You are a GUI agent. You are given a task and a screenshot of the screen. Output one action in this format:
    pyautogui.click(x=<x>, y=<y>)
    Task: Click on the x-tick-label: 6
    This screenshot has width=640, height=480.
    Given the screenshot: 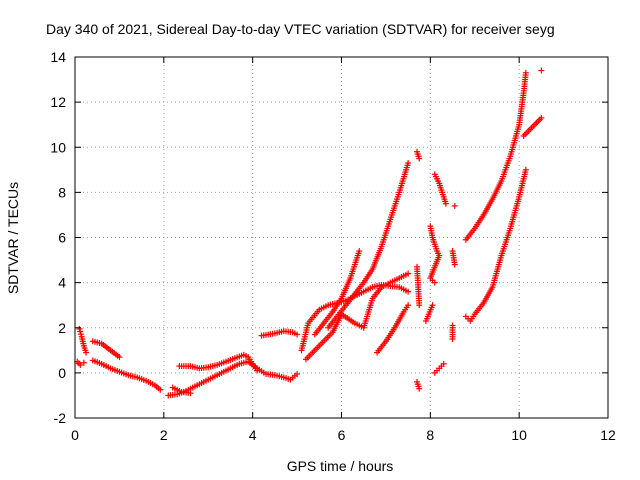 What is the action you would take?
    pyautogui.click(x=342, y=435)
    